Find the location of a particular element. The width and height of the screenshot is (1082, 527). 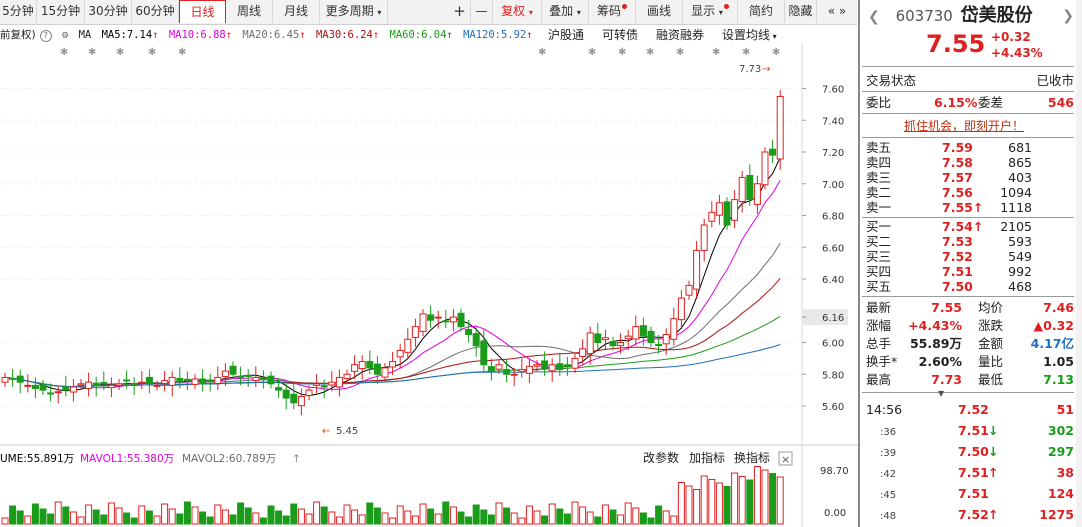

bid-row: 买一 7.54↑ 2105 is located at coordinates (970, 226).